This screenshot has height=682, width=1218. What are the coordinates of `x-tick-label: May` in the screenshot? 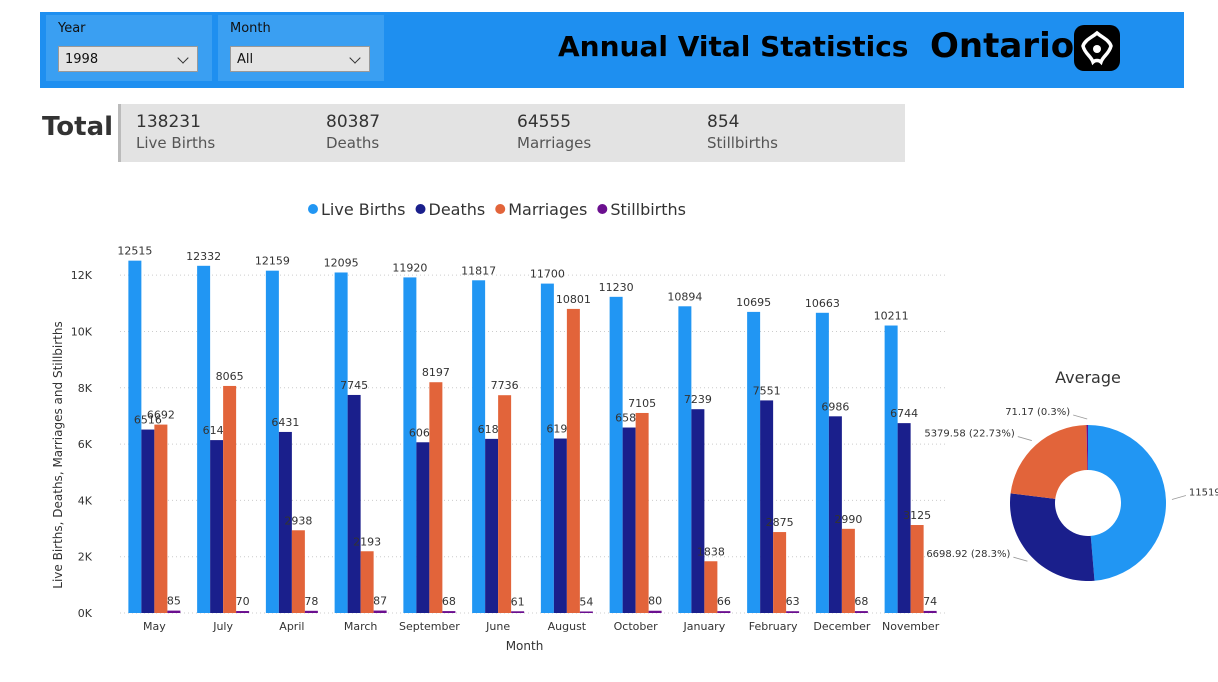 It's located at (154, 626).